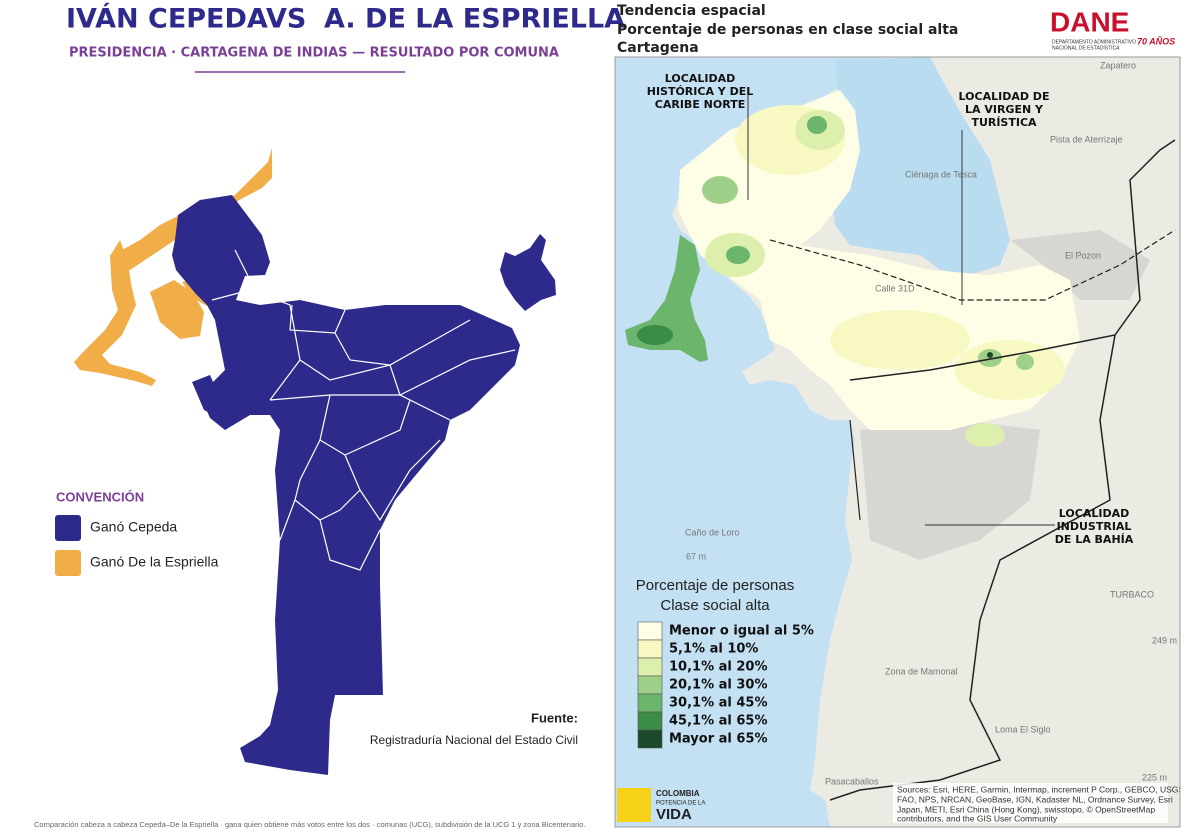  Describe the element at coordinates (167, 19) in the screenshot. I see `title-candidate-1: IVÁN CEPEDA` at that location.